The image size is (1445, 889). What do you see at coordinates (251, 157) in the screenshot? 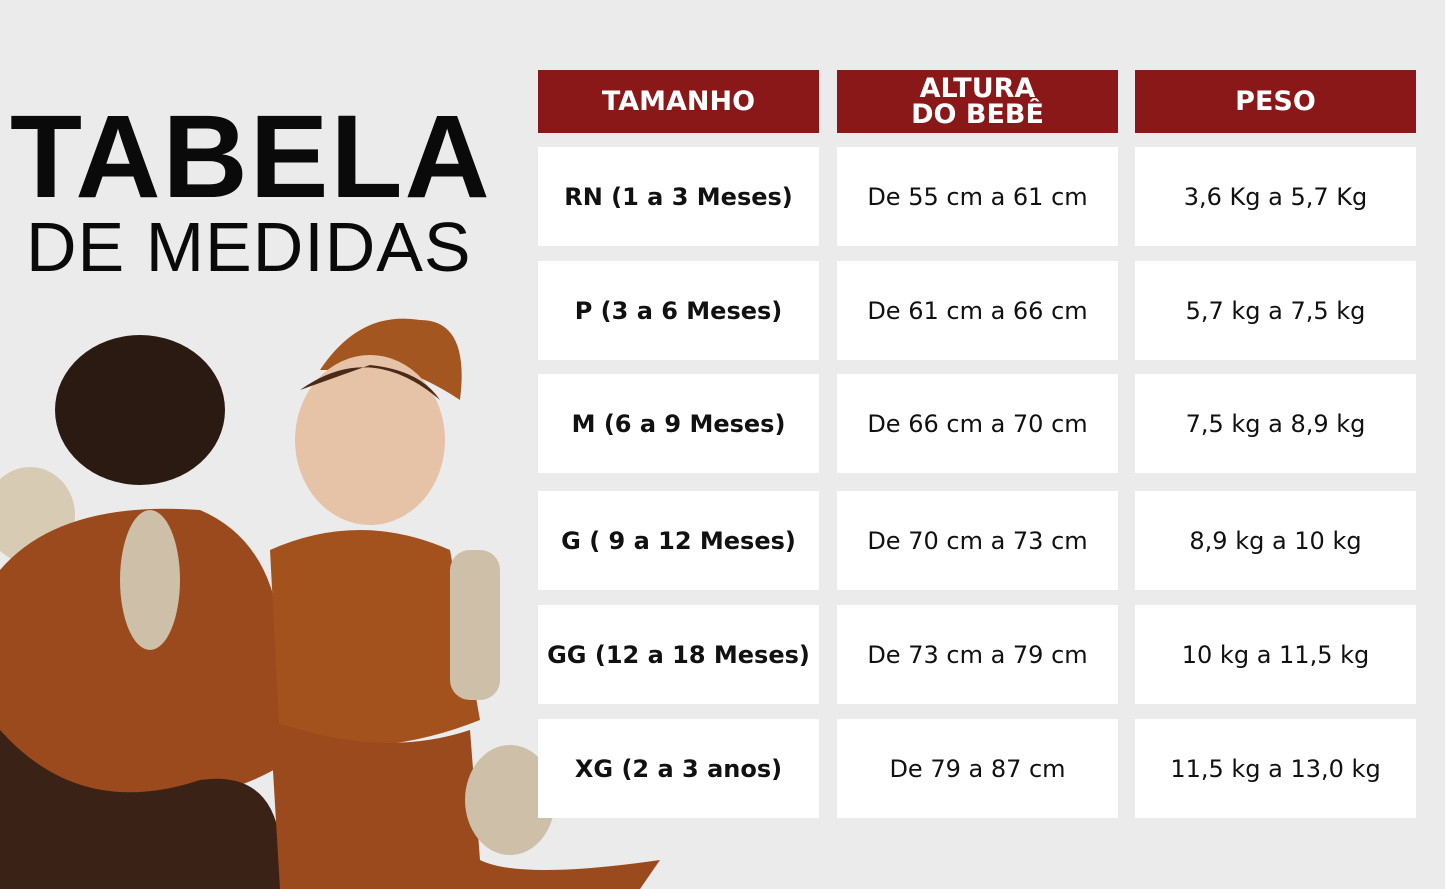
I see `title-tabela: TABELA` at bounding box center [251, 157].